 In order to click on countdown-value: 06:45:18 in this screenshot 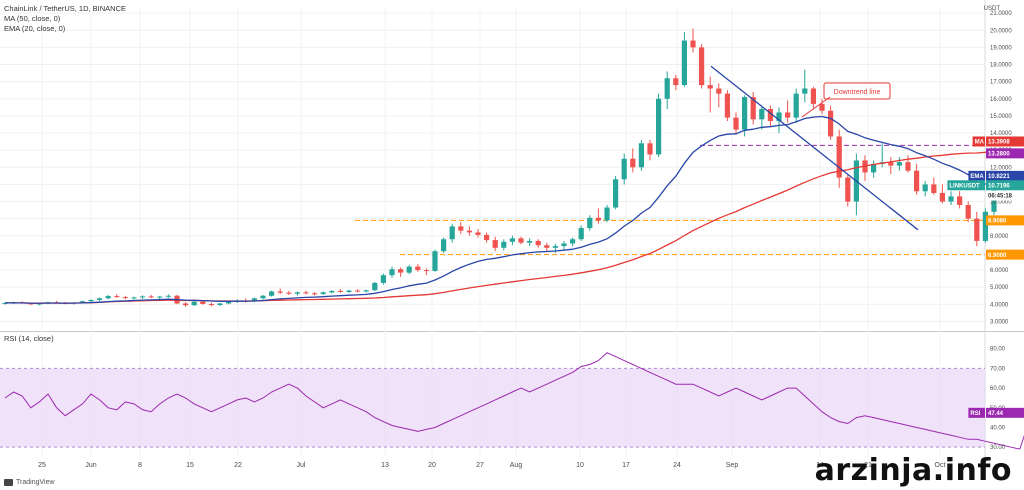, I will do `click(1000, 197)`.